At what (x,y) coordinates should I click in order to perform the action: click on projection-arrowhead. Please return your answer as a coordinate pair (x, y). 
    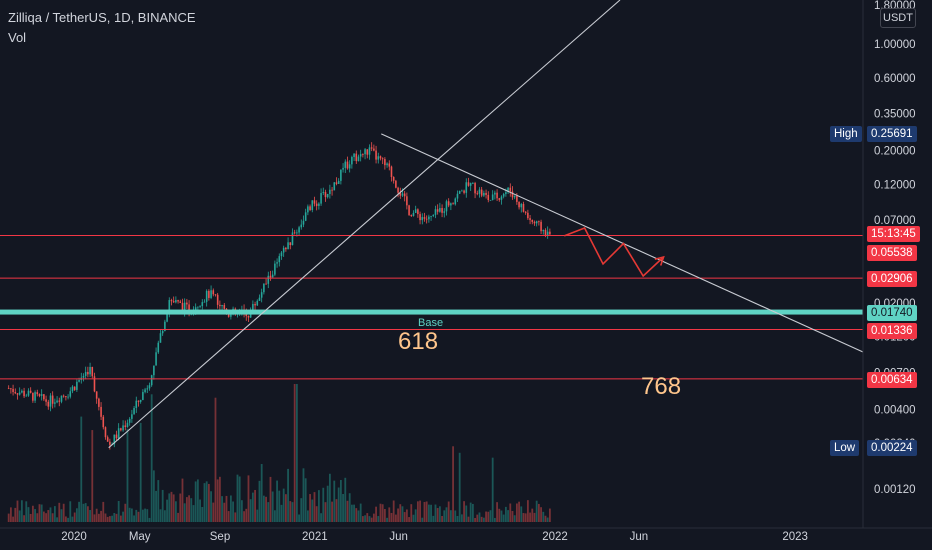
    Looking at the image, I should click on (659, 260).